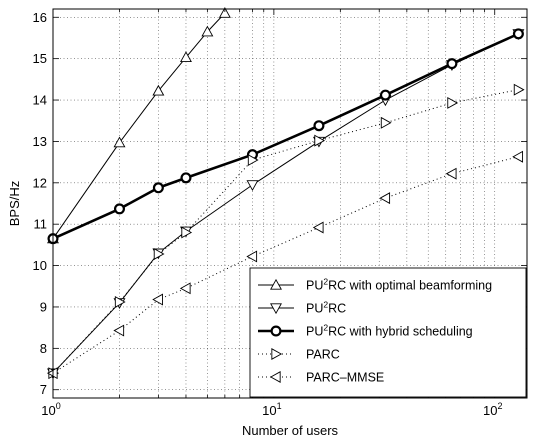 This screenshot has height=439, width=540. Describe the element at coordinates (400, 332) in the screenshot. I see `legend-label-rest: RC with hybrid scheduling` at that location.